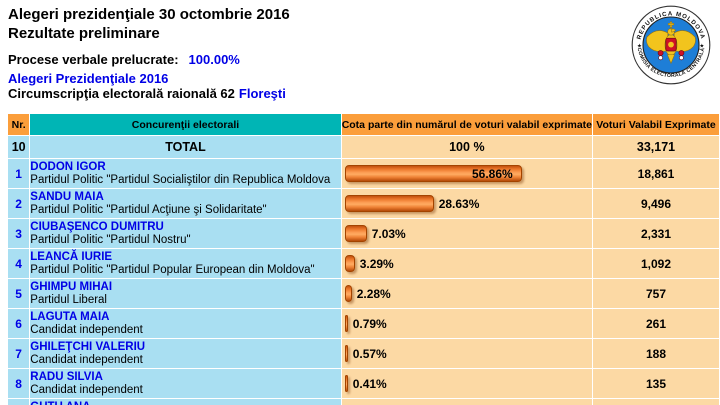  What do you see at coordinates (214, 59) in the screenshot?
I see `processed-value: 100.00%` at bounding box center [214, 59].